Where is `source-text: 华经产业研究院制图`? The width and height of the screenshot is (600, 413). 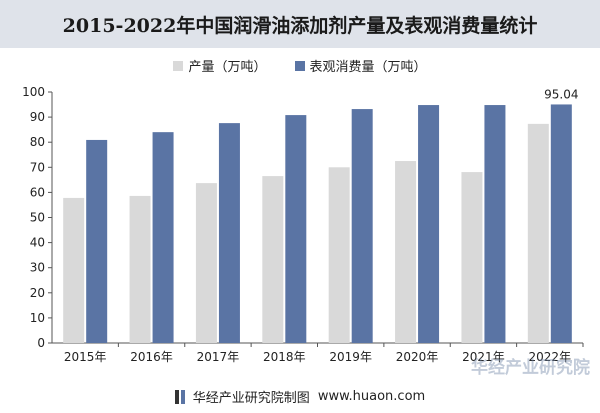 source-text: 华经产业研究院制图 is located at coordinates (251, 398).